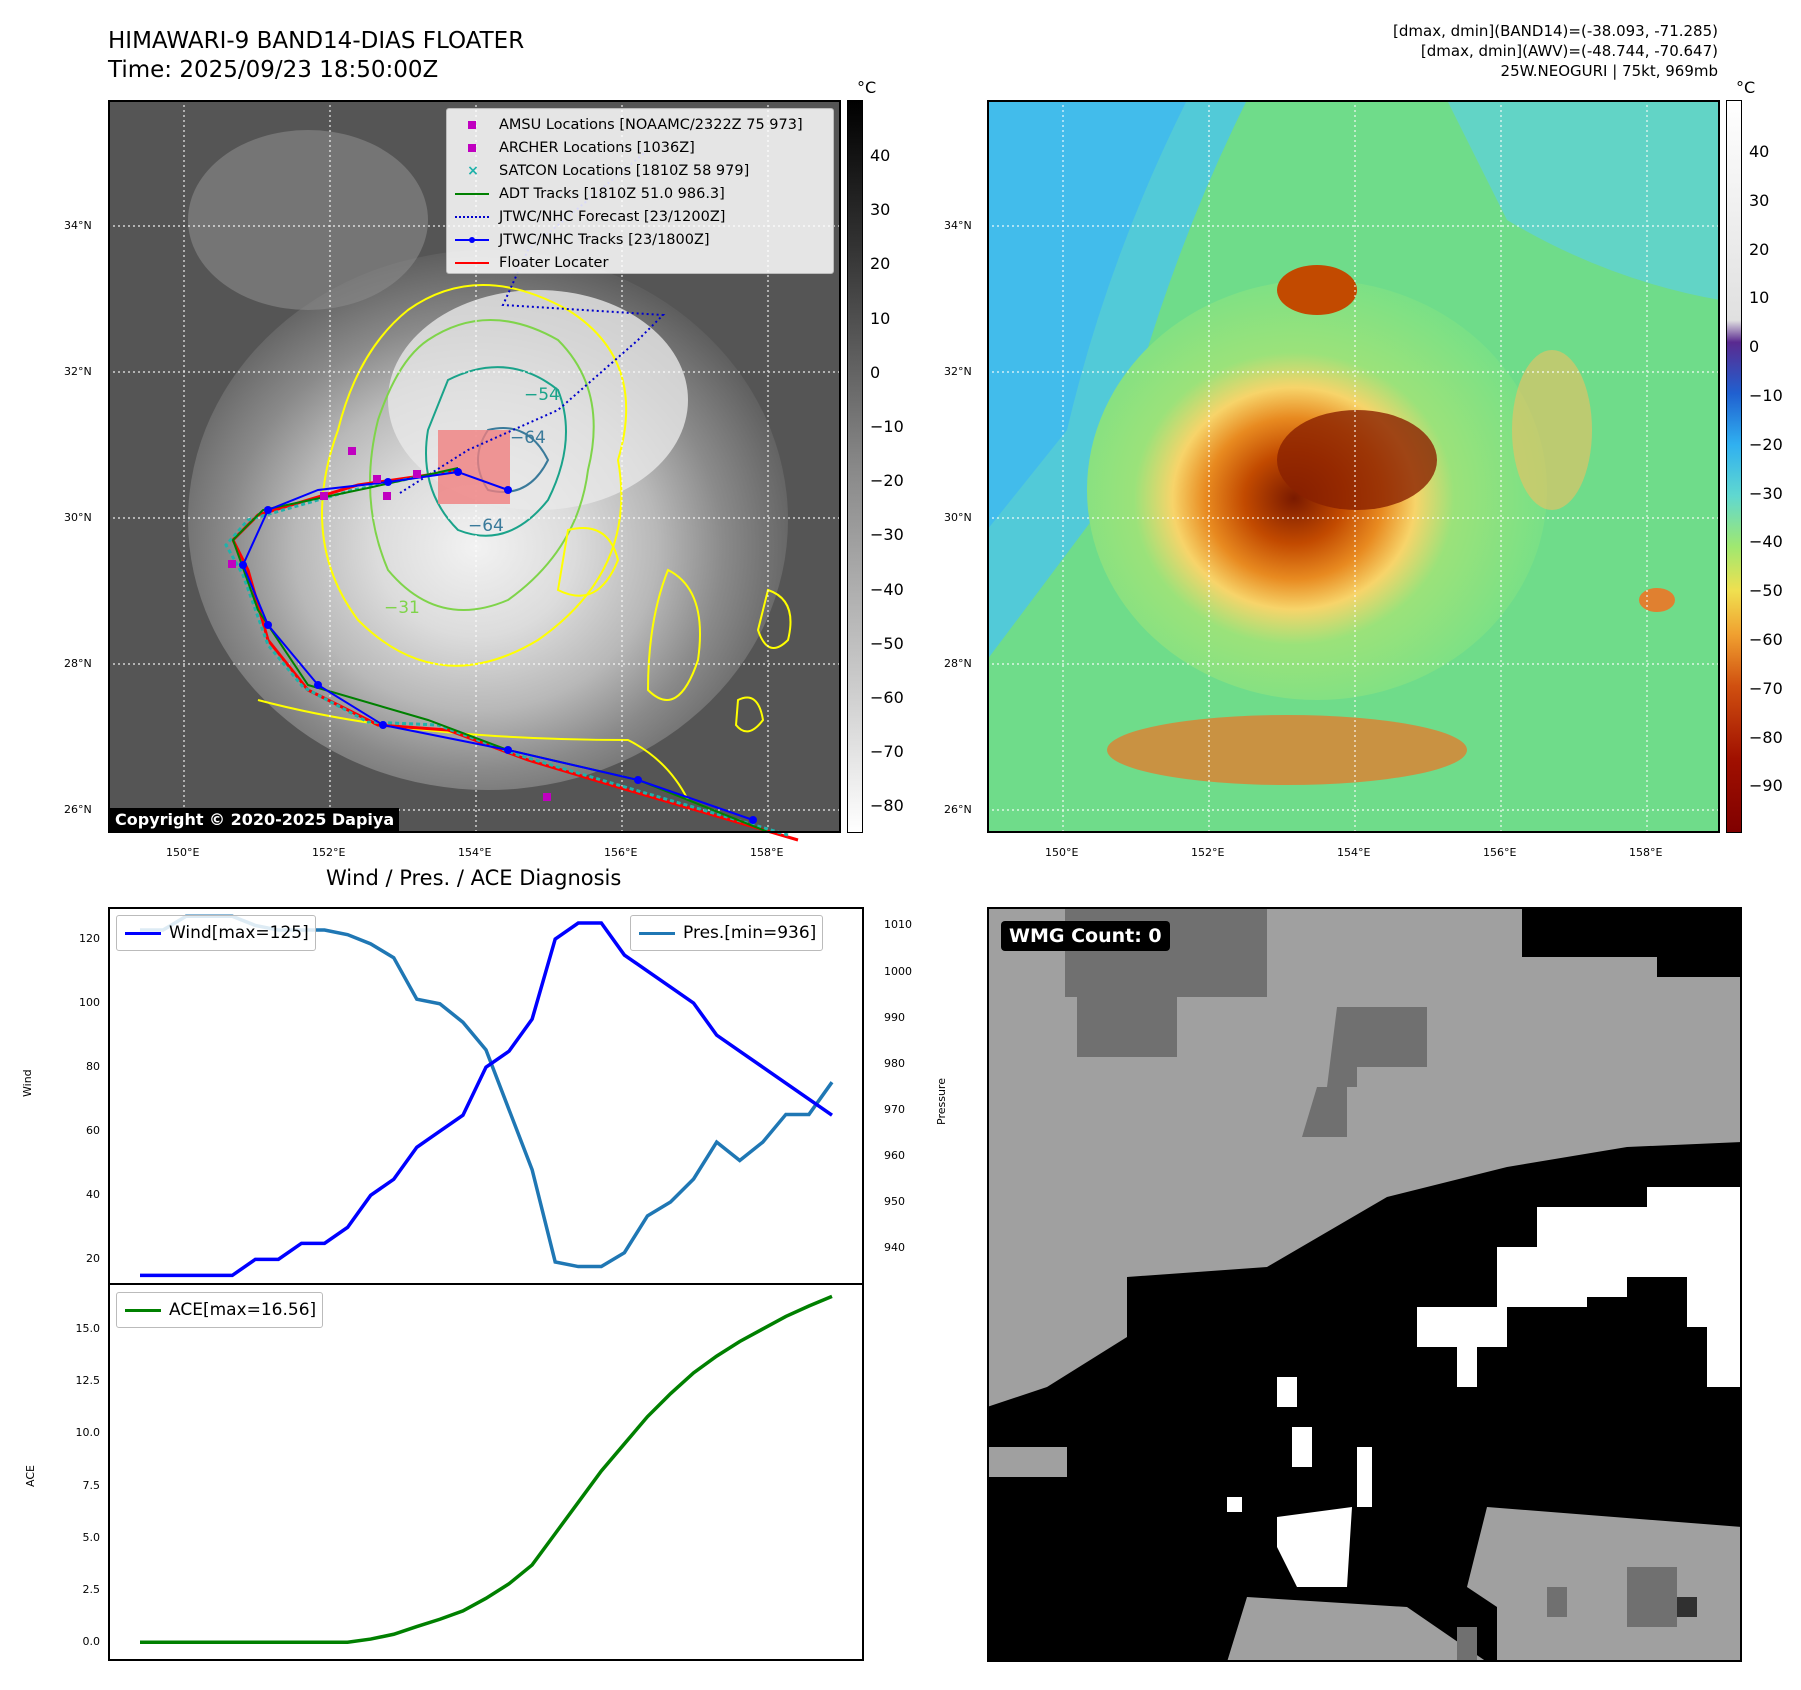 Image resolution: width=1801 pixels, height=1690 pixels. Describe the element at coordinates (894, 1155) in the screenshot. I see `pressure-tick-label: 960` at that location.